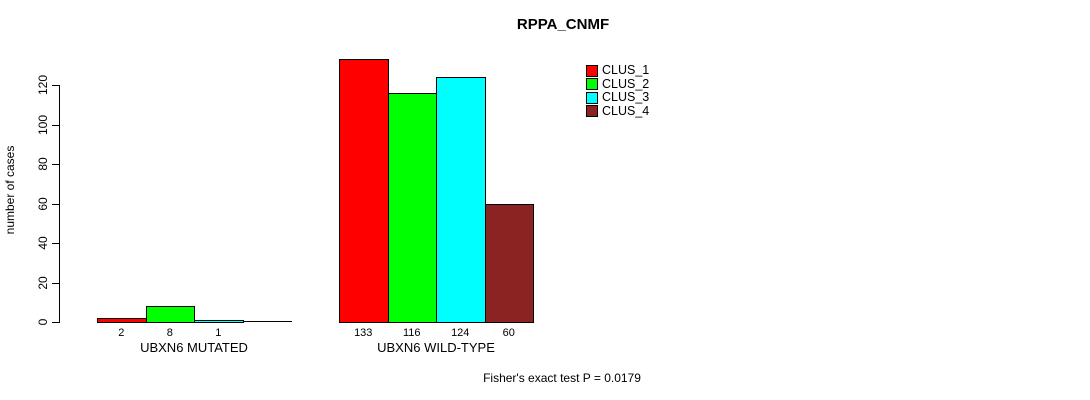  I want to click on y-tick-label: 0, so click(43, 322).